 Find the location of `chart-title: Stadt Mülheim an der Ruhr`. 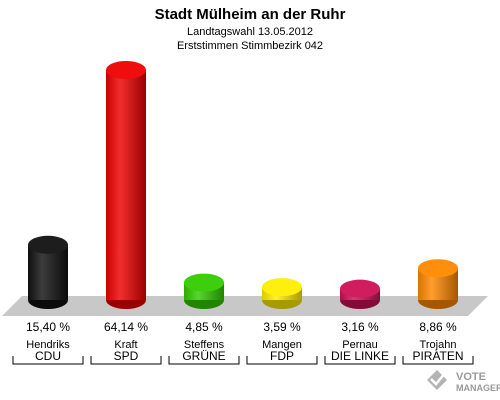

chart-title: Stadt Mülheim an der Ruhr is located at coordinates (250, 14).